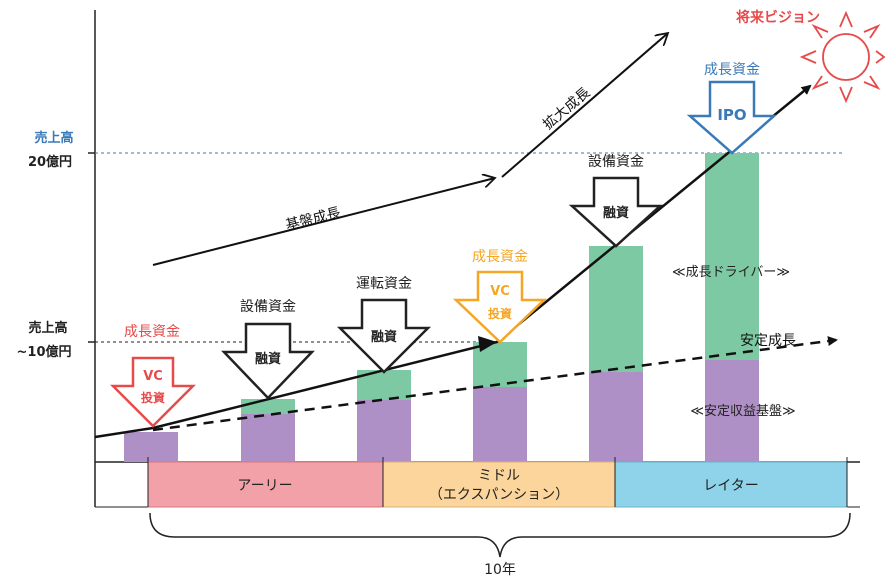 This screenshot has width=885, height=578. What do you see at coordinates (499, 476) in the screenshot?
I see `stage-label-middle: ミドル` at bounding box center [499, 476].